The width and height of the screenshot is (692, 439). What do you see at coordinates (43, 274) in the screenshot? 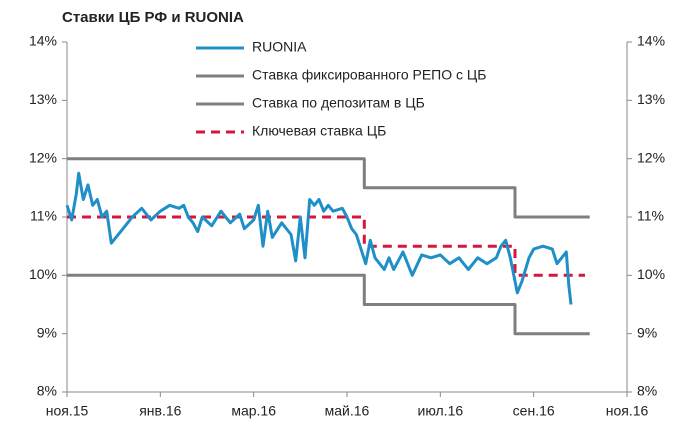
I see `y-tick-label: 10%` at bounding box center [43, 274].